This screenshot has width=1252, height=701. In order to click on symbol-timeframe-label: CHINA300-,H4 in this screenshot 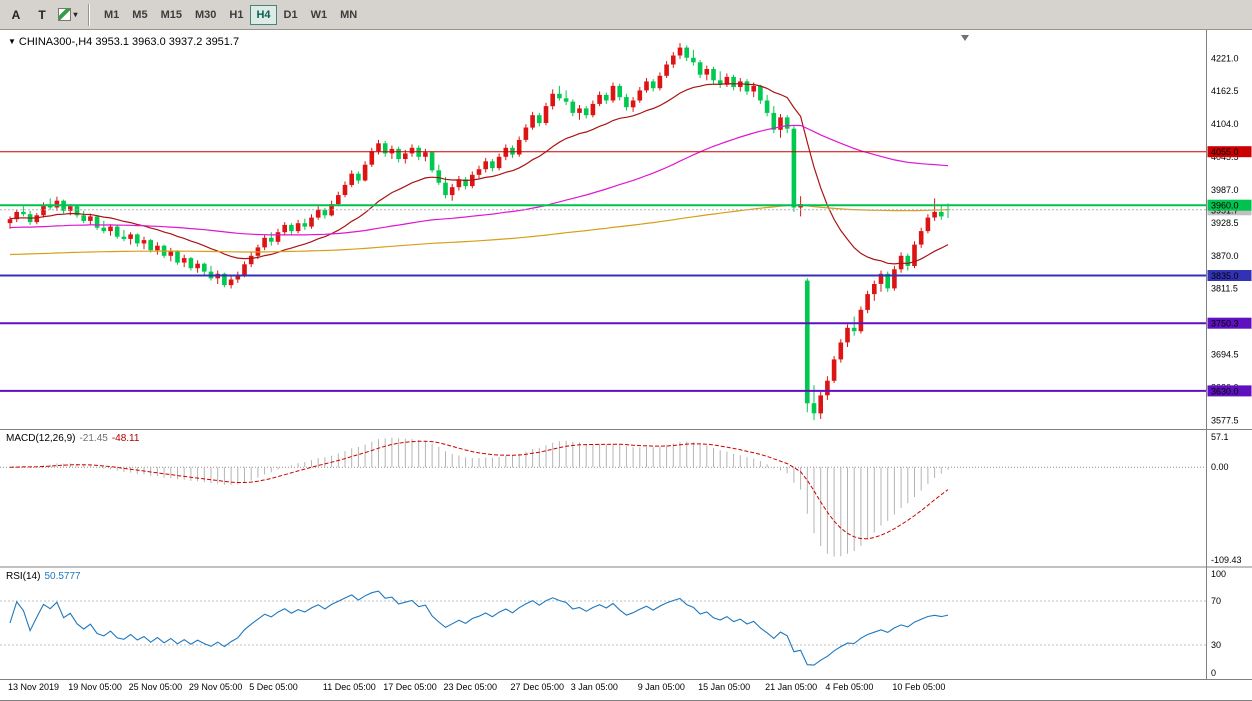, I will do `click(55, 42)`.